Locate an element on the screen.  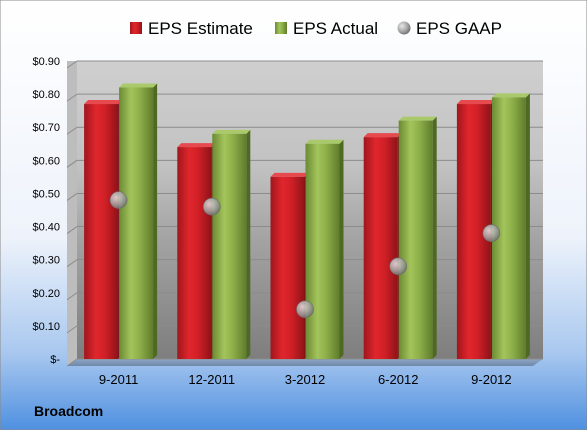
company-name: Broadcom is located at coordinates (68, 411).